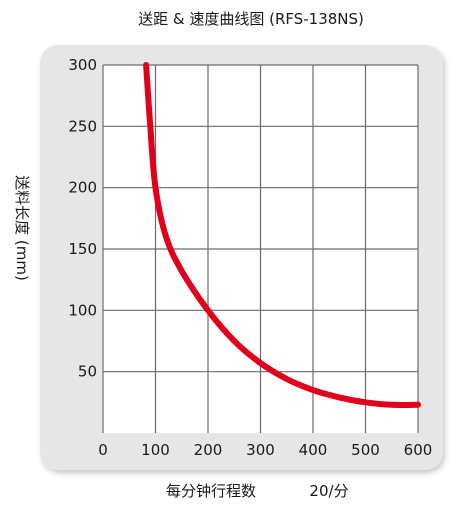 This screenshot has height=515, width=459. Describe the element at coordinates (82, 249) in the screenshot. I see `y-tick-label: 150` at that location.